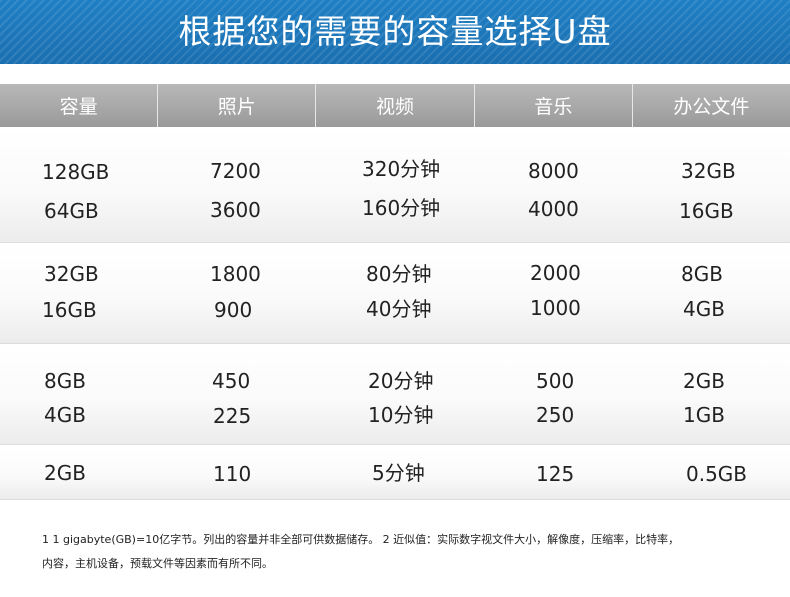 This screenshot has height=597, width=790. I want to click on table-cell: 1000, so click(555, 308).